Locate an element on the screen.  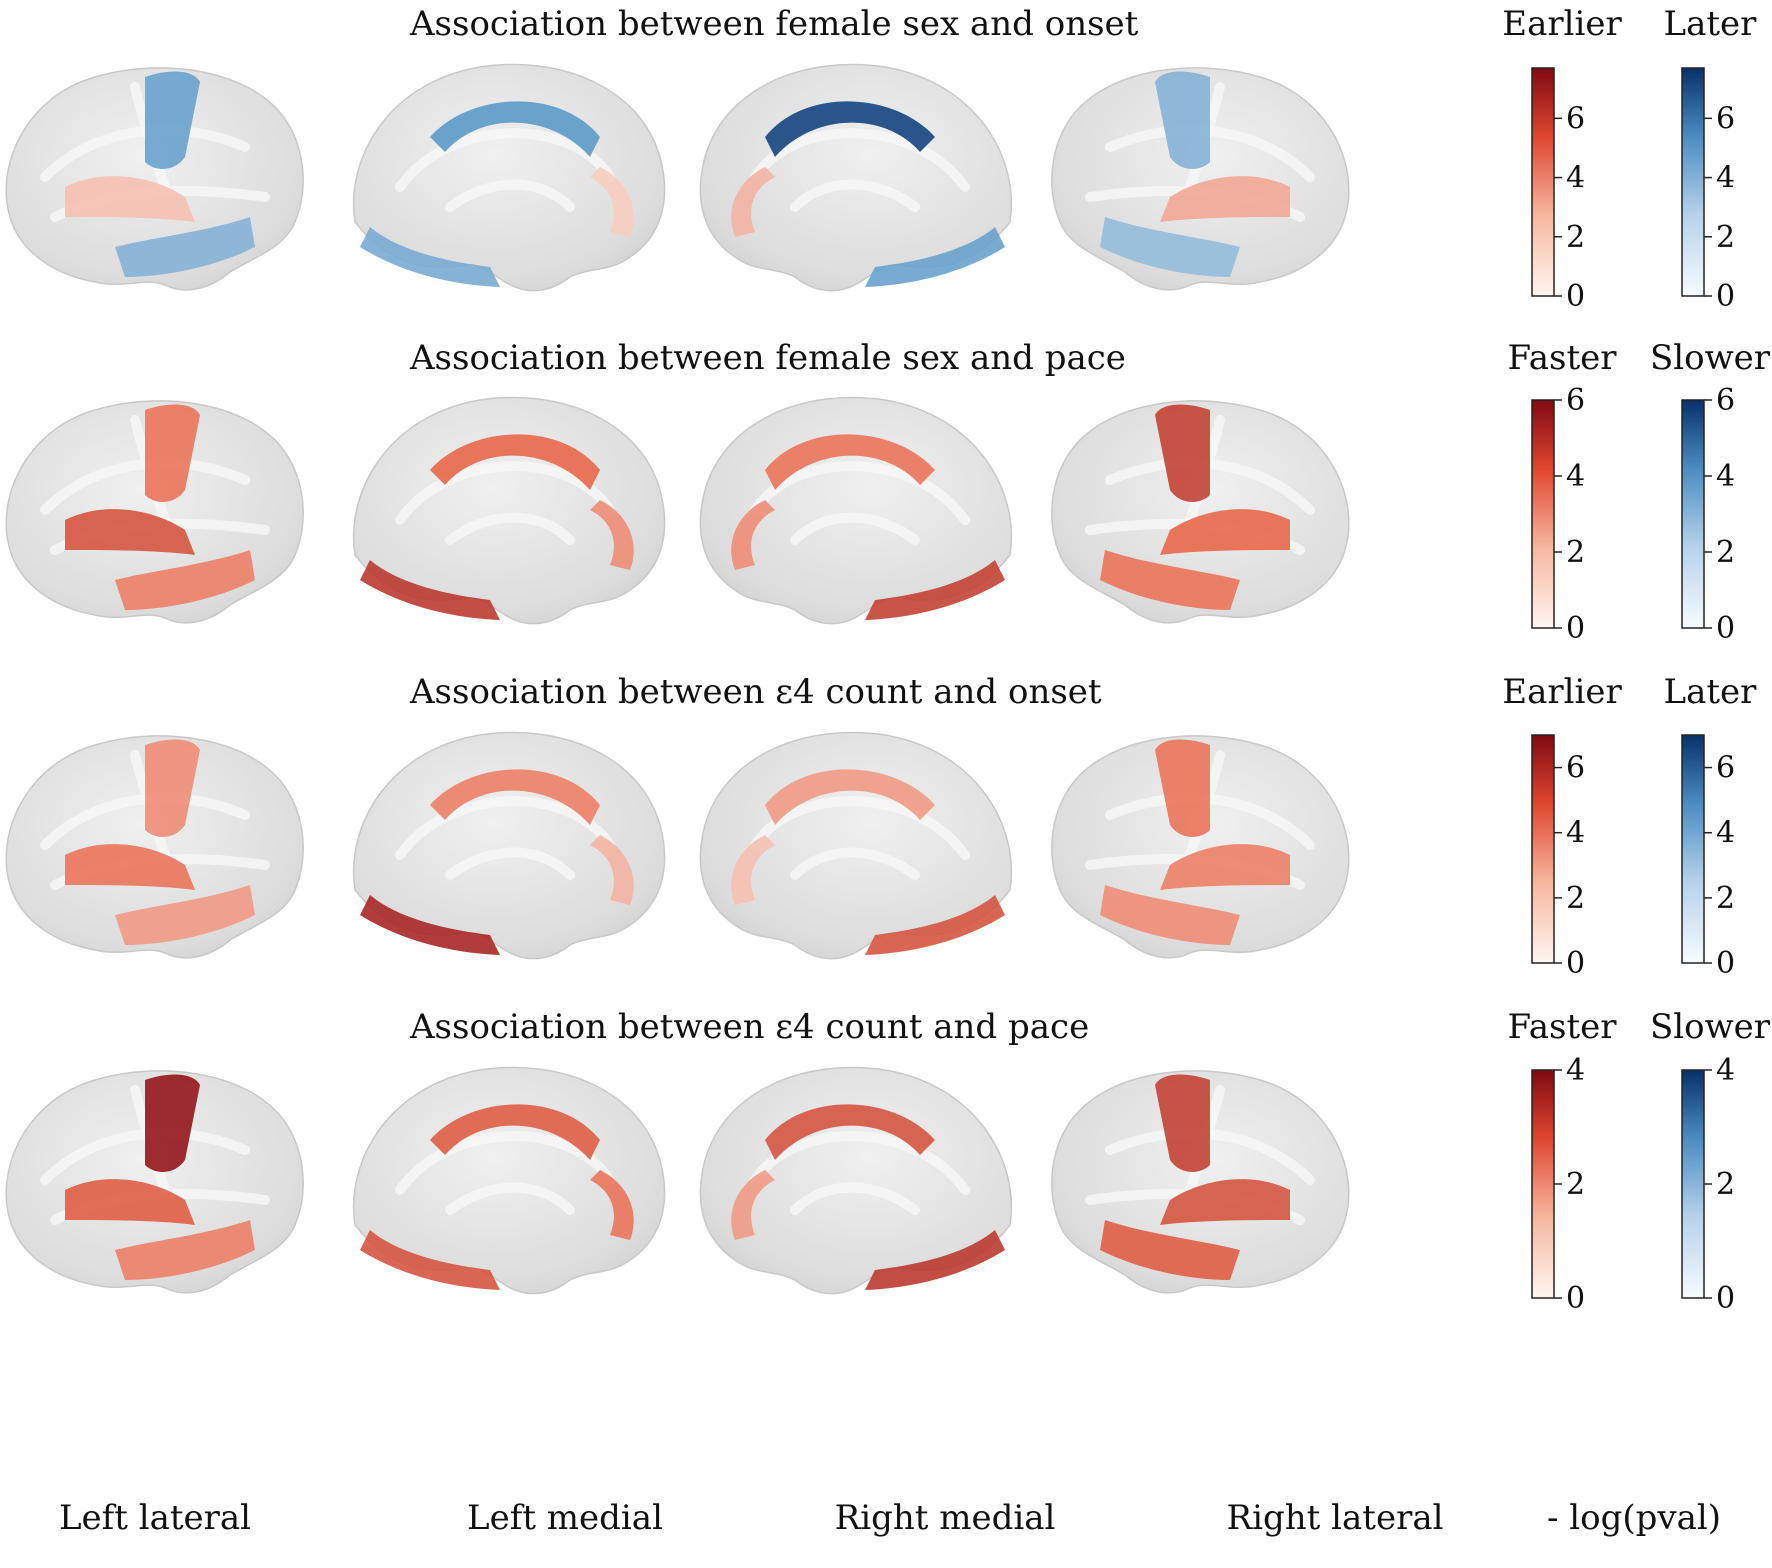
colorbar-neg-row-4: 0 2 4 is located at coordinates (1558, 1184).